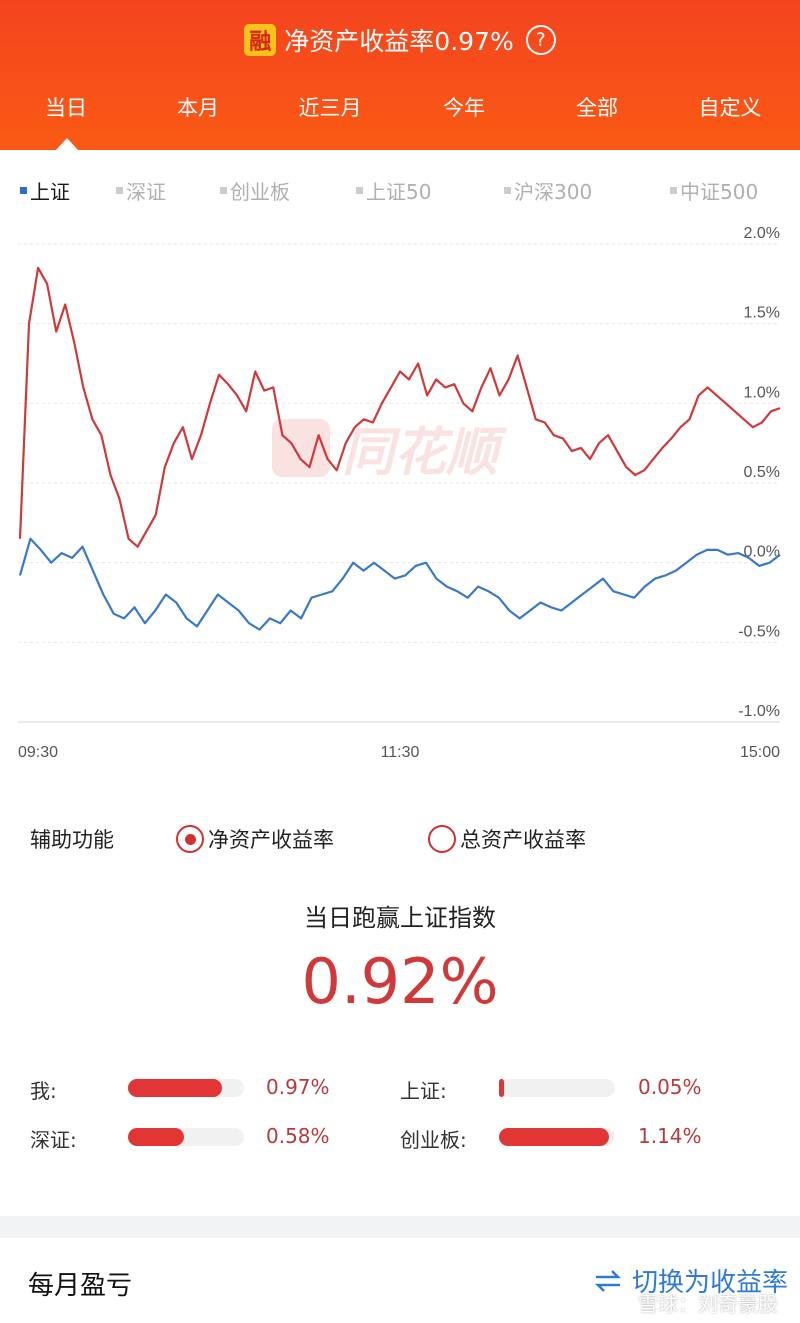 The width and height of the screenshot is (800, 1323). Describe the element at coordinates (762, 233) in the screenshot. I see `y-tick-label: 2.0%` at that location.